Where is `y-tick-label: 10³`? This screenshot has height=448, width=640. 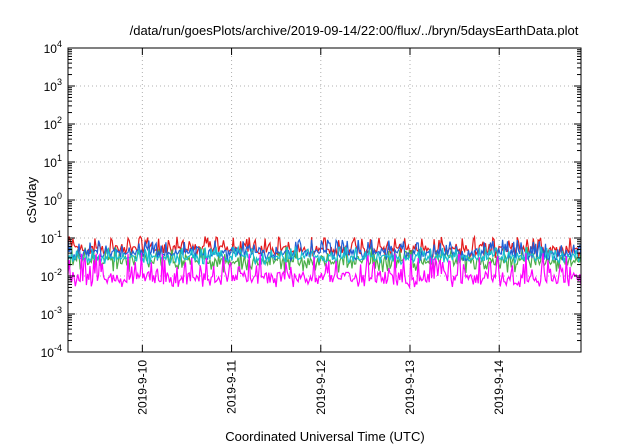
y-tick-label: 10³ is located at coordinates (53, 85).